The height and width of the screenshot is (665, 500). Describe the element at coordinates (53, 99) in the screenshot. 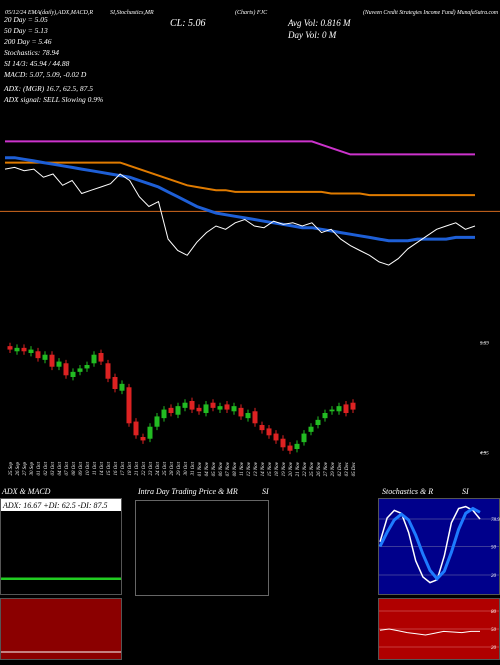

I see `stat-line: ADX signal: SELL Slowing 0.9%` at that location.